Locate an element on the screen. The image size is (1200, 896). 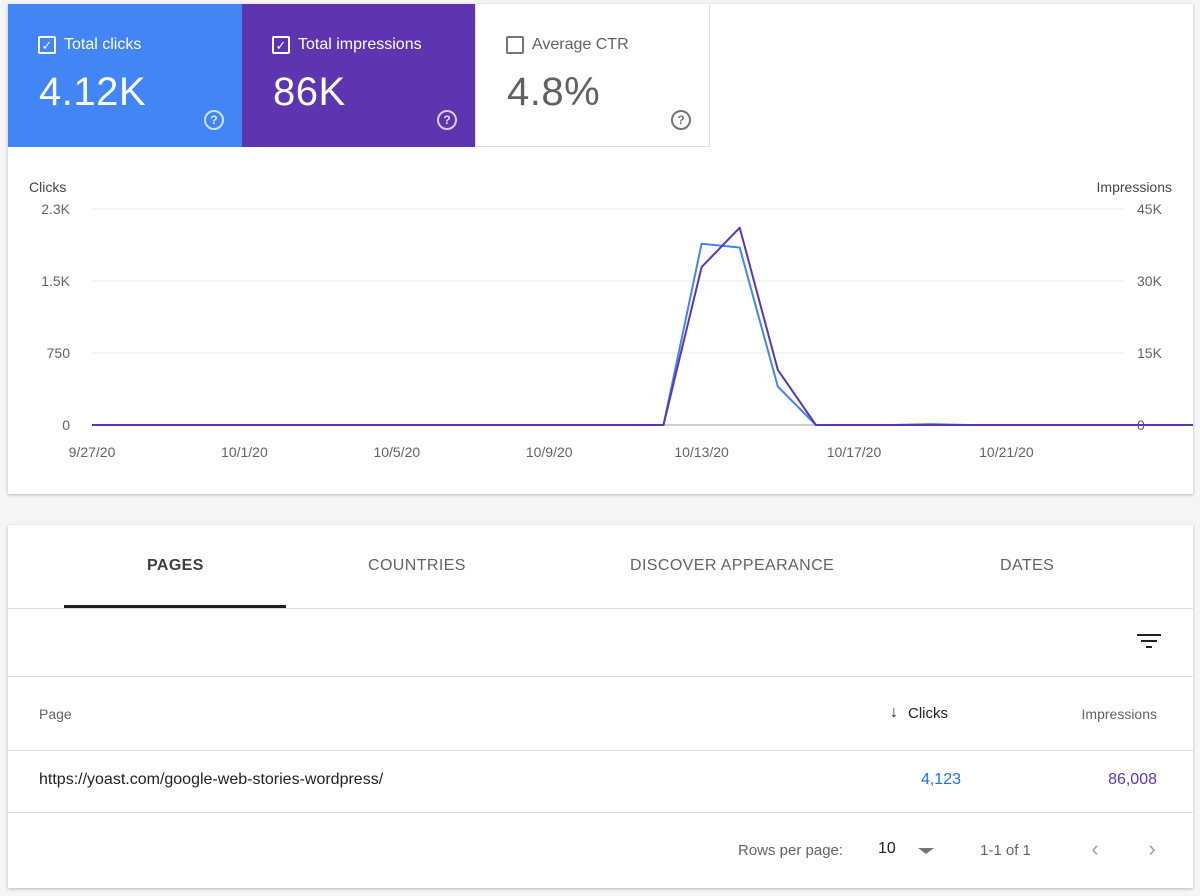
column-header-page: Page is located at coordinates (55, 714).